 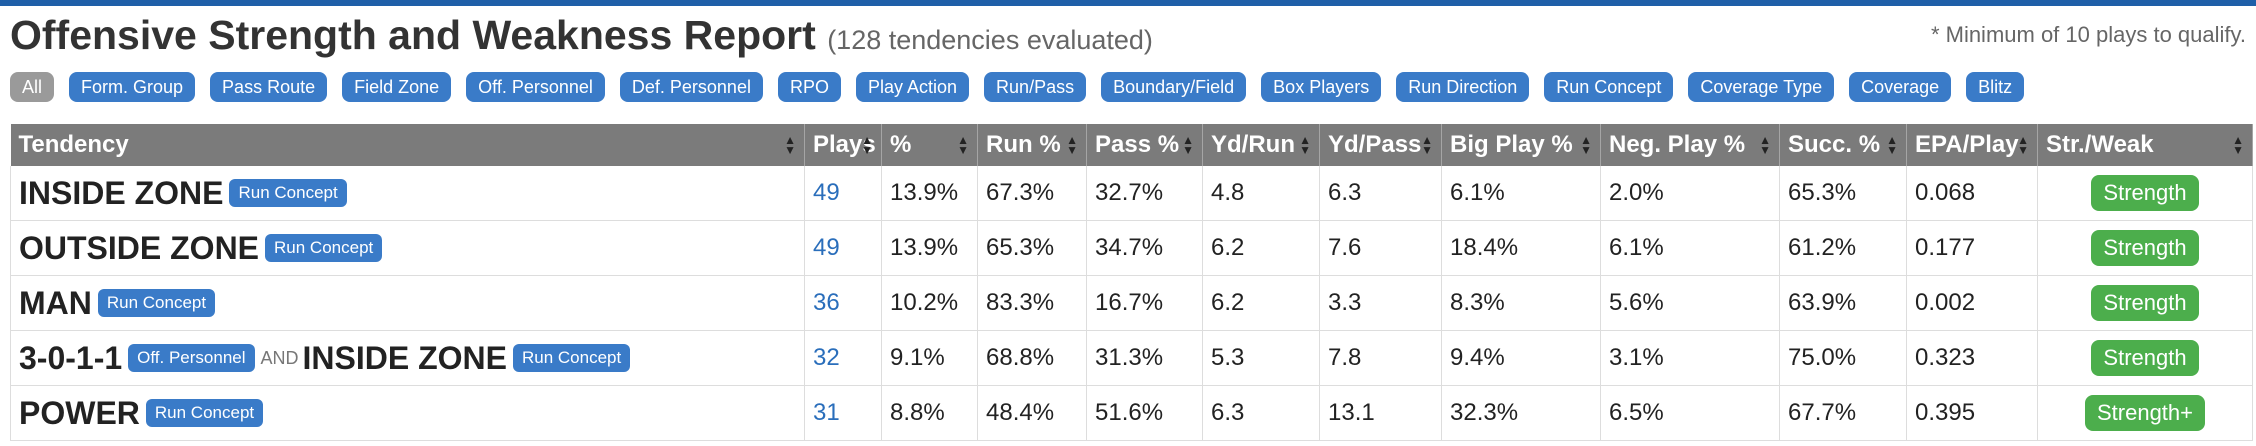 I want to click on col-label: Yd/Run, so click(x=1253, y=144).